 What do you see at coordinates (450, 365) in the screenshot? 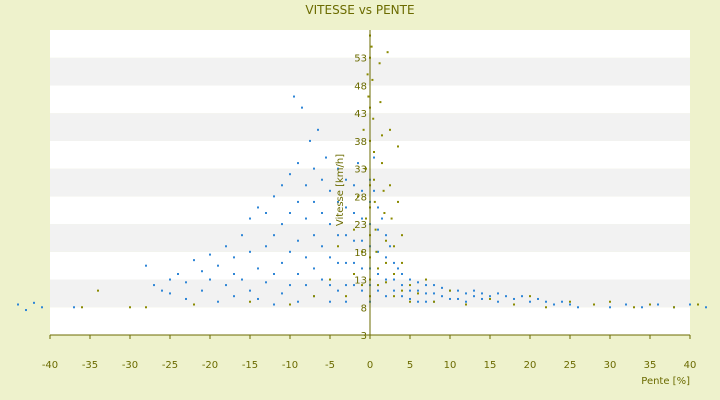
I see `x-tick-label: 10` at bounding box center [450, 365].